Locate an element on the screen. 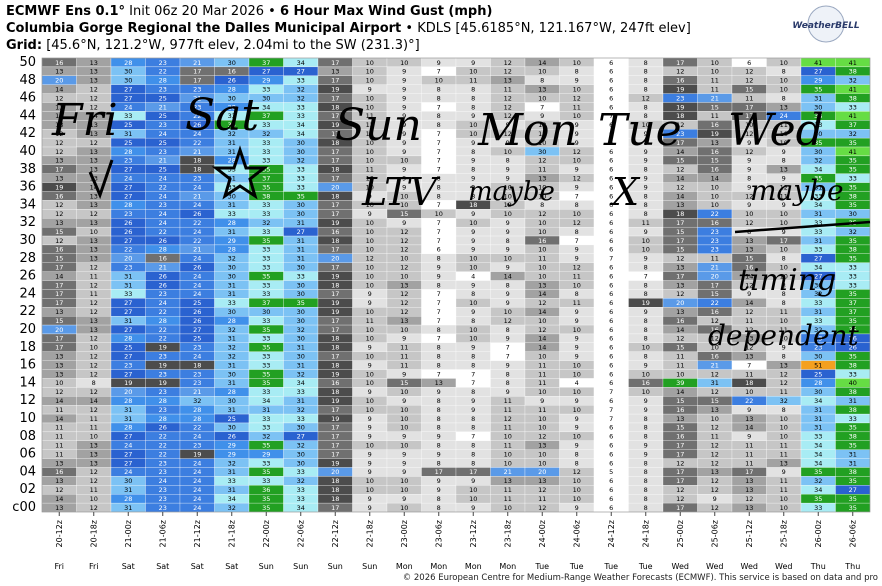  cell-value: 14 is located at coordinates (680, 178).